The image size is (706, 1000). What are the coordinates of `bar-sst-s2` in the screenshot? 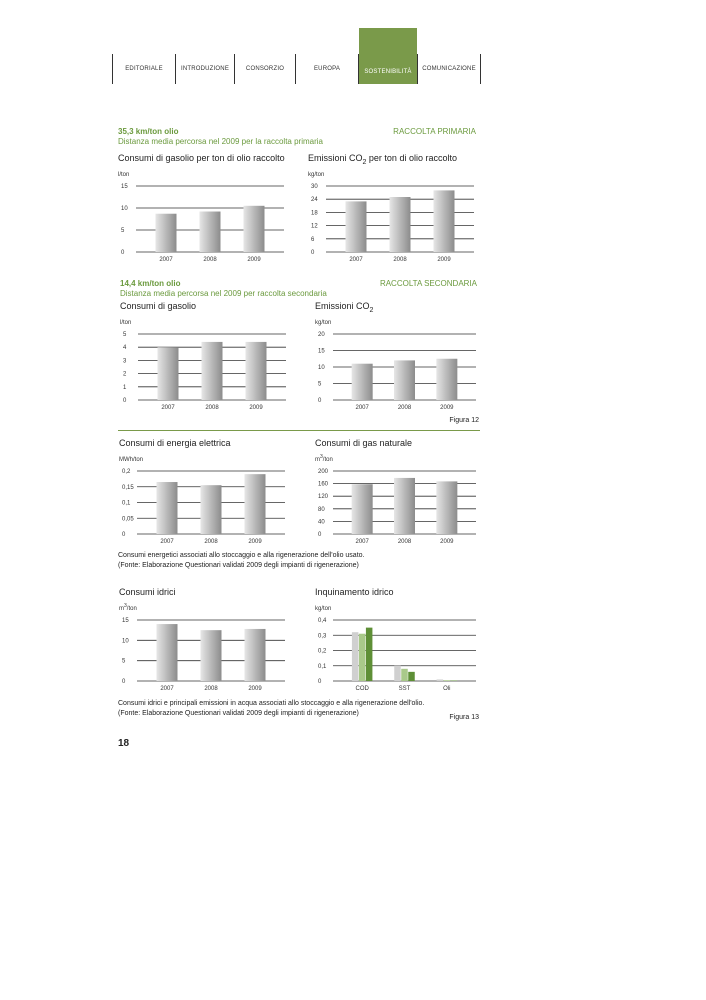 It's located at (404, 674).